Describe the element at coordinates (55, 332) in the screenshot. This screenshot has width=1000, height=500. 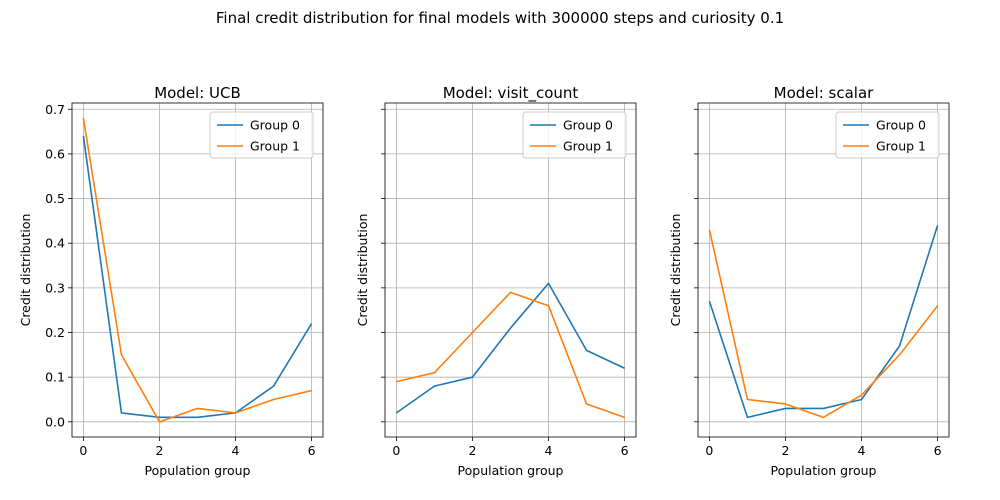
I see `y-tick-label: 0.2` at that location.